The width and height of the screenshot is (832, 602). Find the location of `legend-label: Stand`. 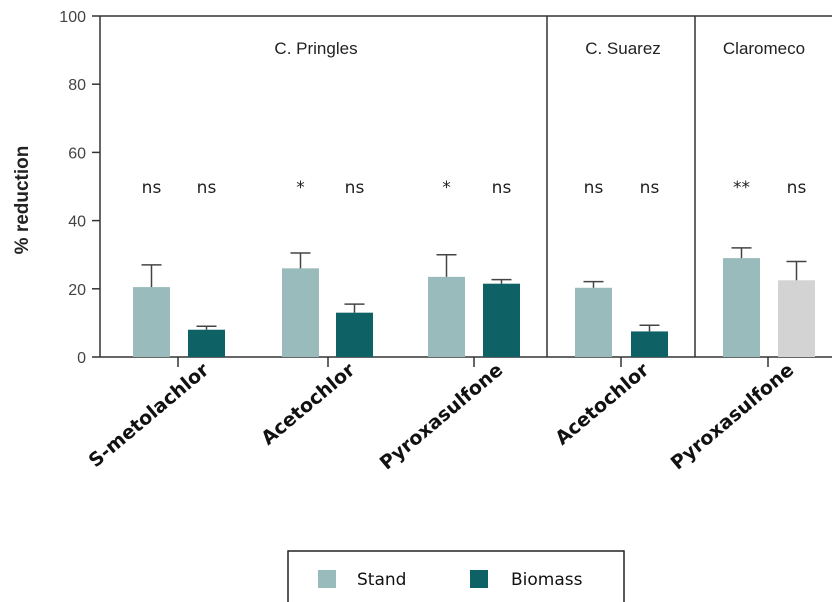

legend-label: Stand is located at coordinates (381, 580).